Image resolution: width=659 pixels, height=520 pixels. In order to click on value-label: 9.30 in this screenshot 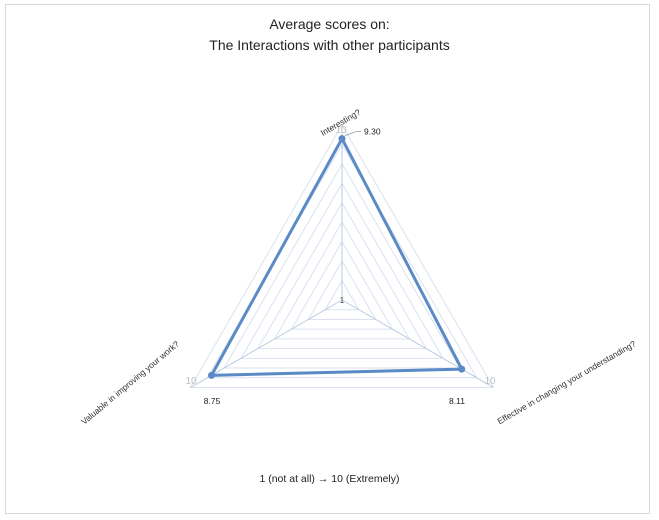, I will do `click(372, 132)`.